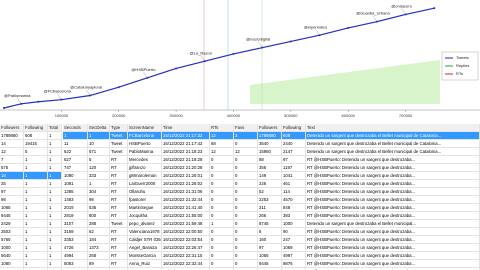 This screenshot has height=270, width=480. What do you see at coordinates (55, 128) in the screenshot?
I see `column-header: Total` at bounding box center [55, 128].